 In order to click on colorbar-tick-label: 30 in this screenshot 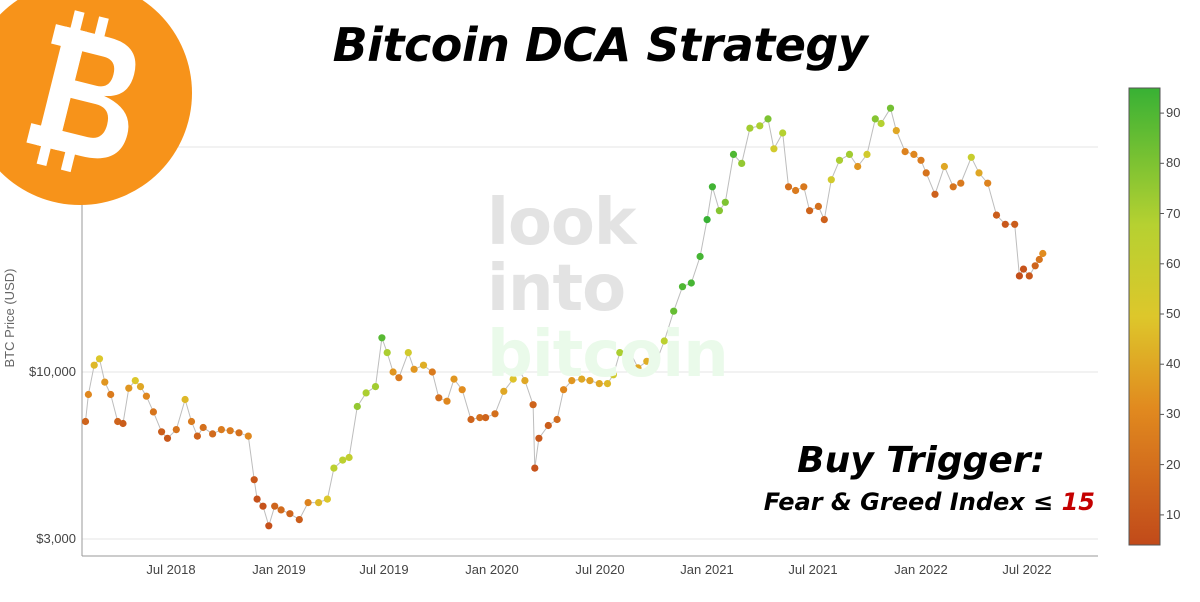, I will do `click(1173, 414)`.